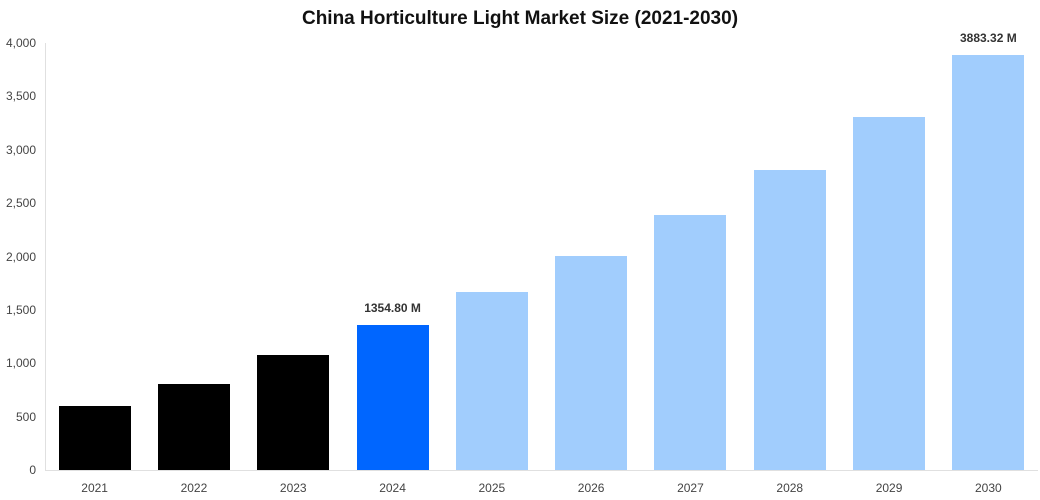 The width and height of the screenshot is (1040, 500). What do you see at coordinates (789, 319) in the screenshot?
I see `bar-2028` at bounding box center [789, 319].